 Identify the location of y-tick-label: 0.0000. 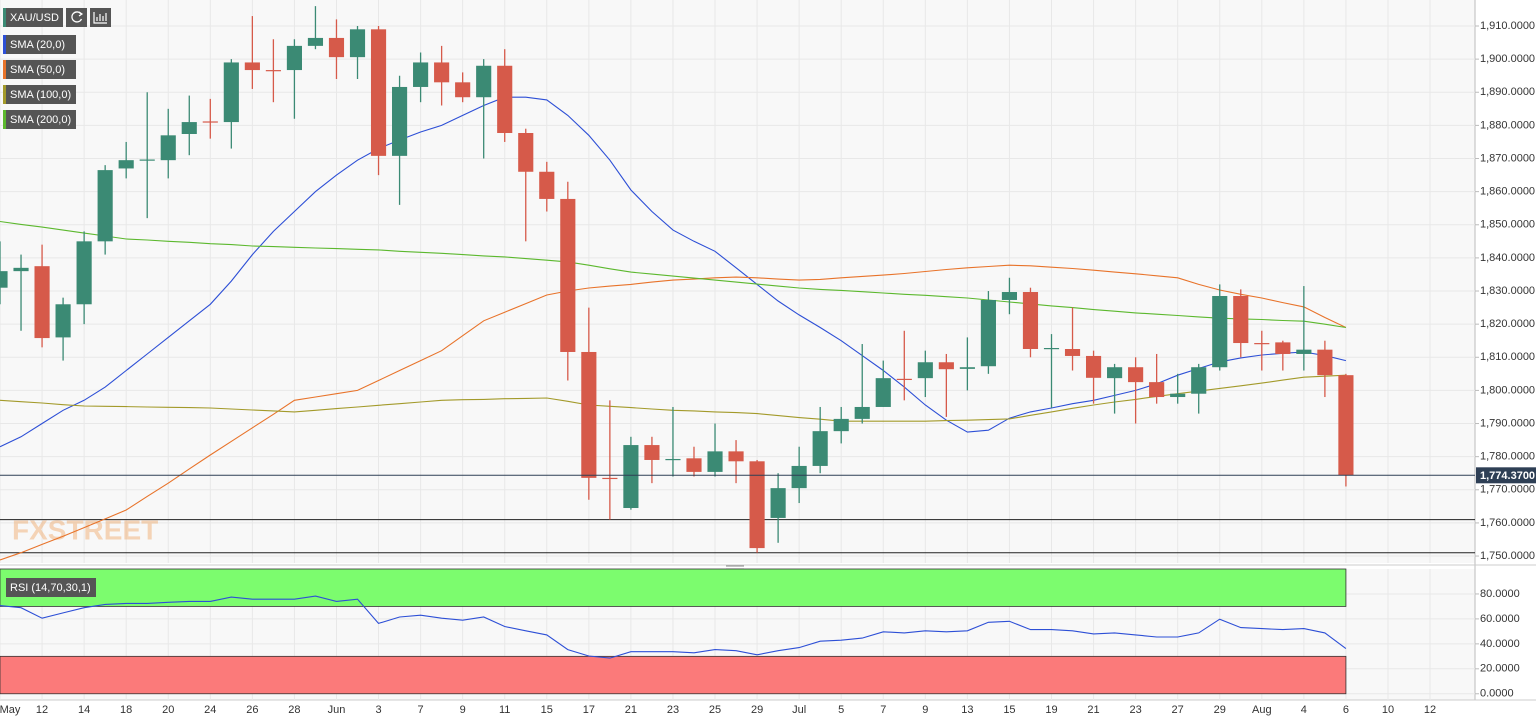
(1497, 694).